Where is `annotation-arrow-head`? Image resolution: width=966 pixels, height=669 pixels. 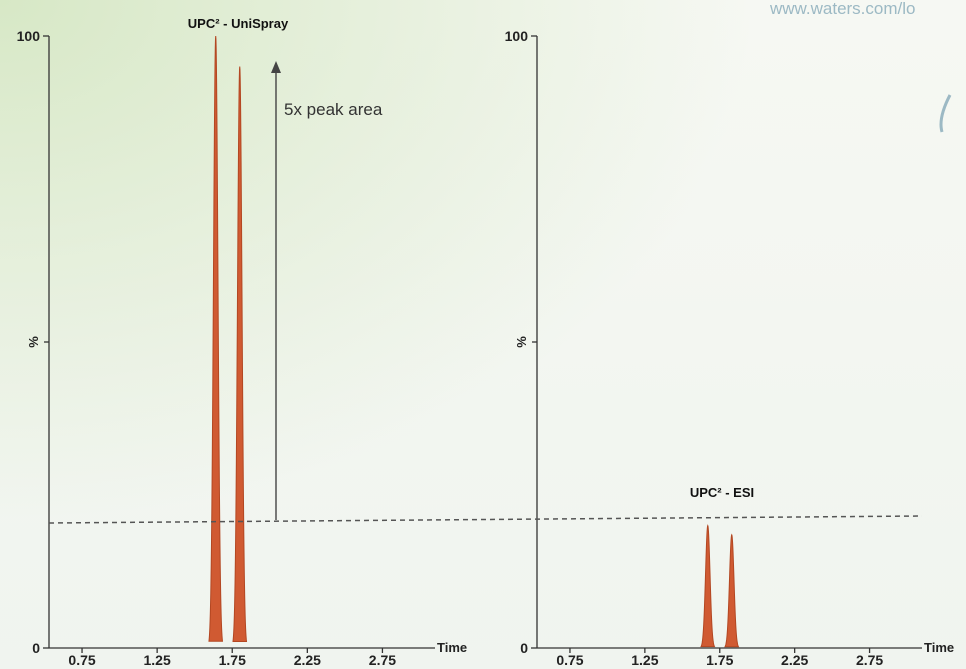 annotation-arrow-head is located at coordinates (276, 67).